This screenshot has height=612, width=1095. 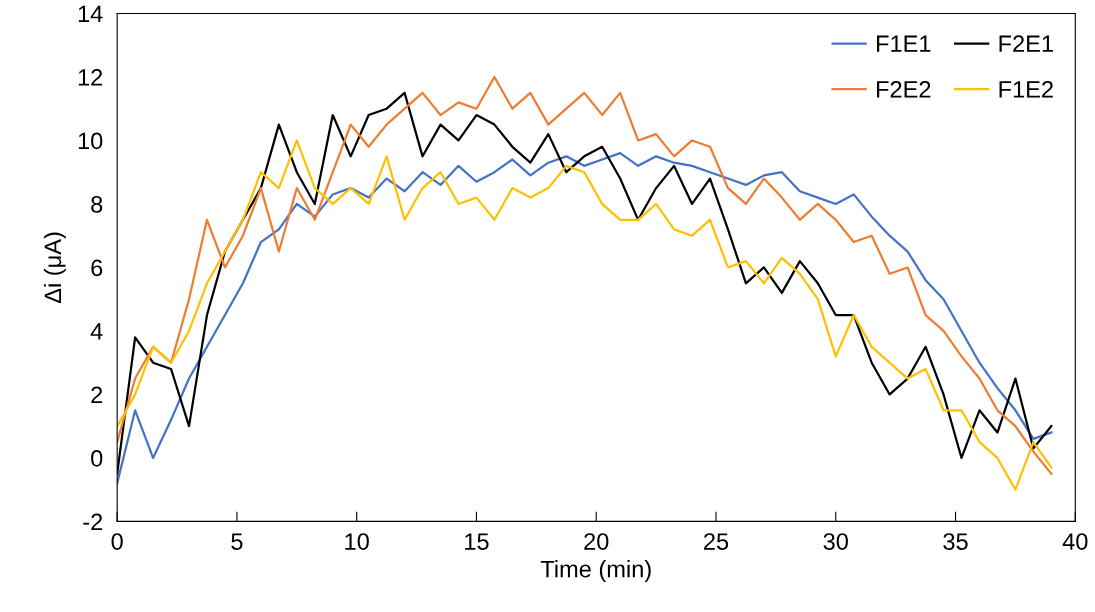 I want to click on x-tick-label: 25, so click(x=716, y=541).